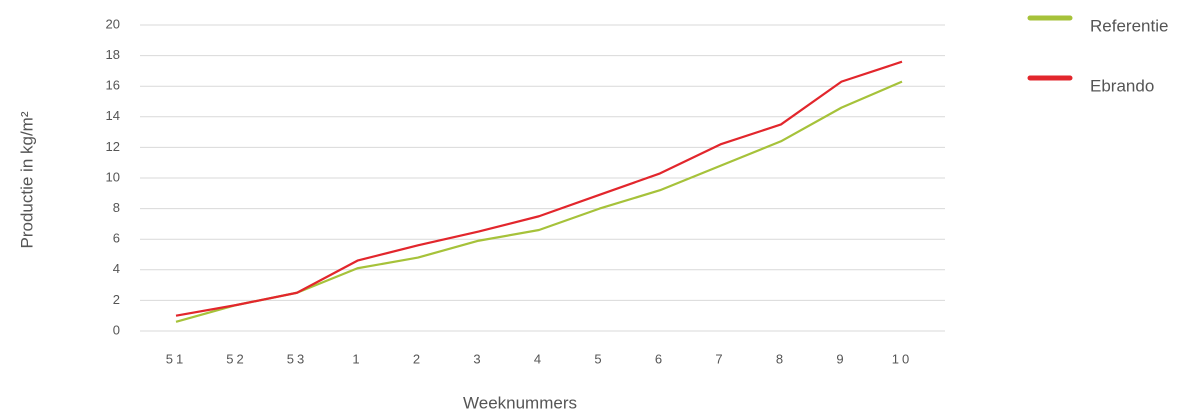  I want to click on x-tick-label: 2, so click(418, 358).